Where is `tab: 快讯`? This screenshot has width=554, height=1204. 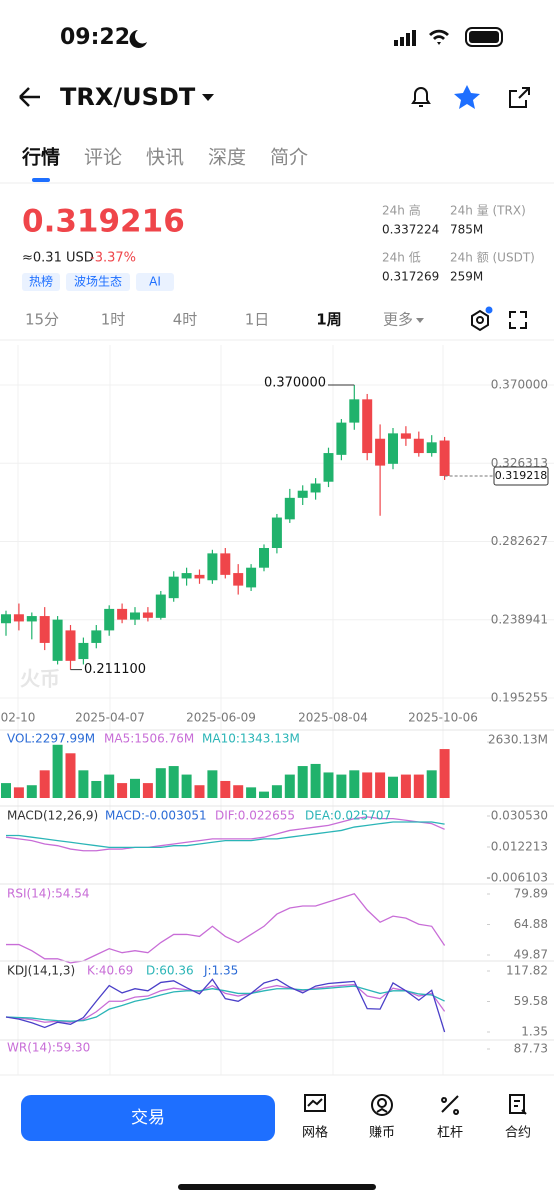
tab: 快讯 is located at coordinates (165, 158).